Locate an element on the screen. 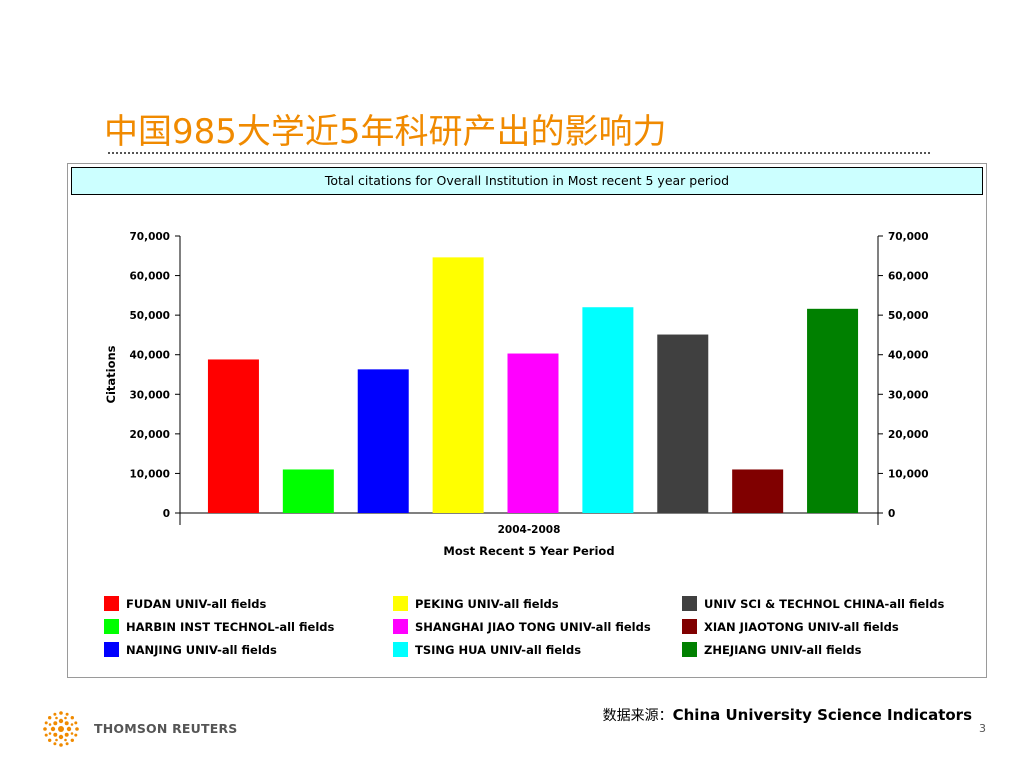  legend-item: ZHEJIANG UNIV-all fields is located at coordinates (771, 650).